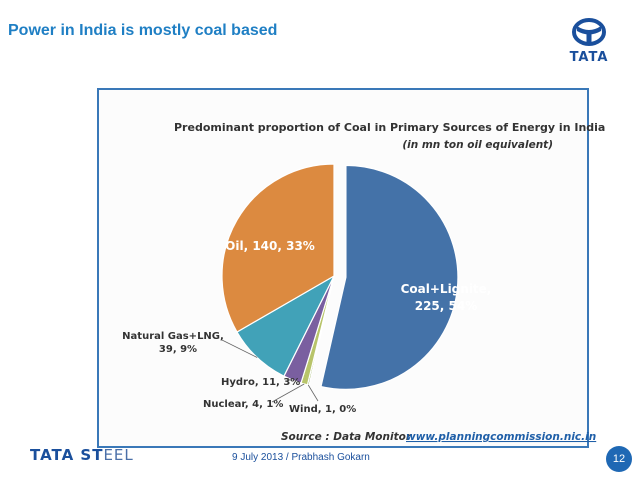 This screenshot has width=638, height=479. I want to click on slice-label-nuclear: Nuclear, 4, 1%, so click(243, 404).